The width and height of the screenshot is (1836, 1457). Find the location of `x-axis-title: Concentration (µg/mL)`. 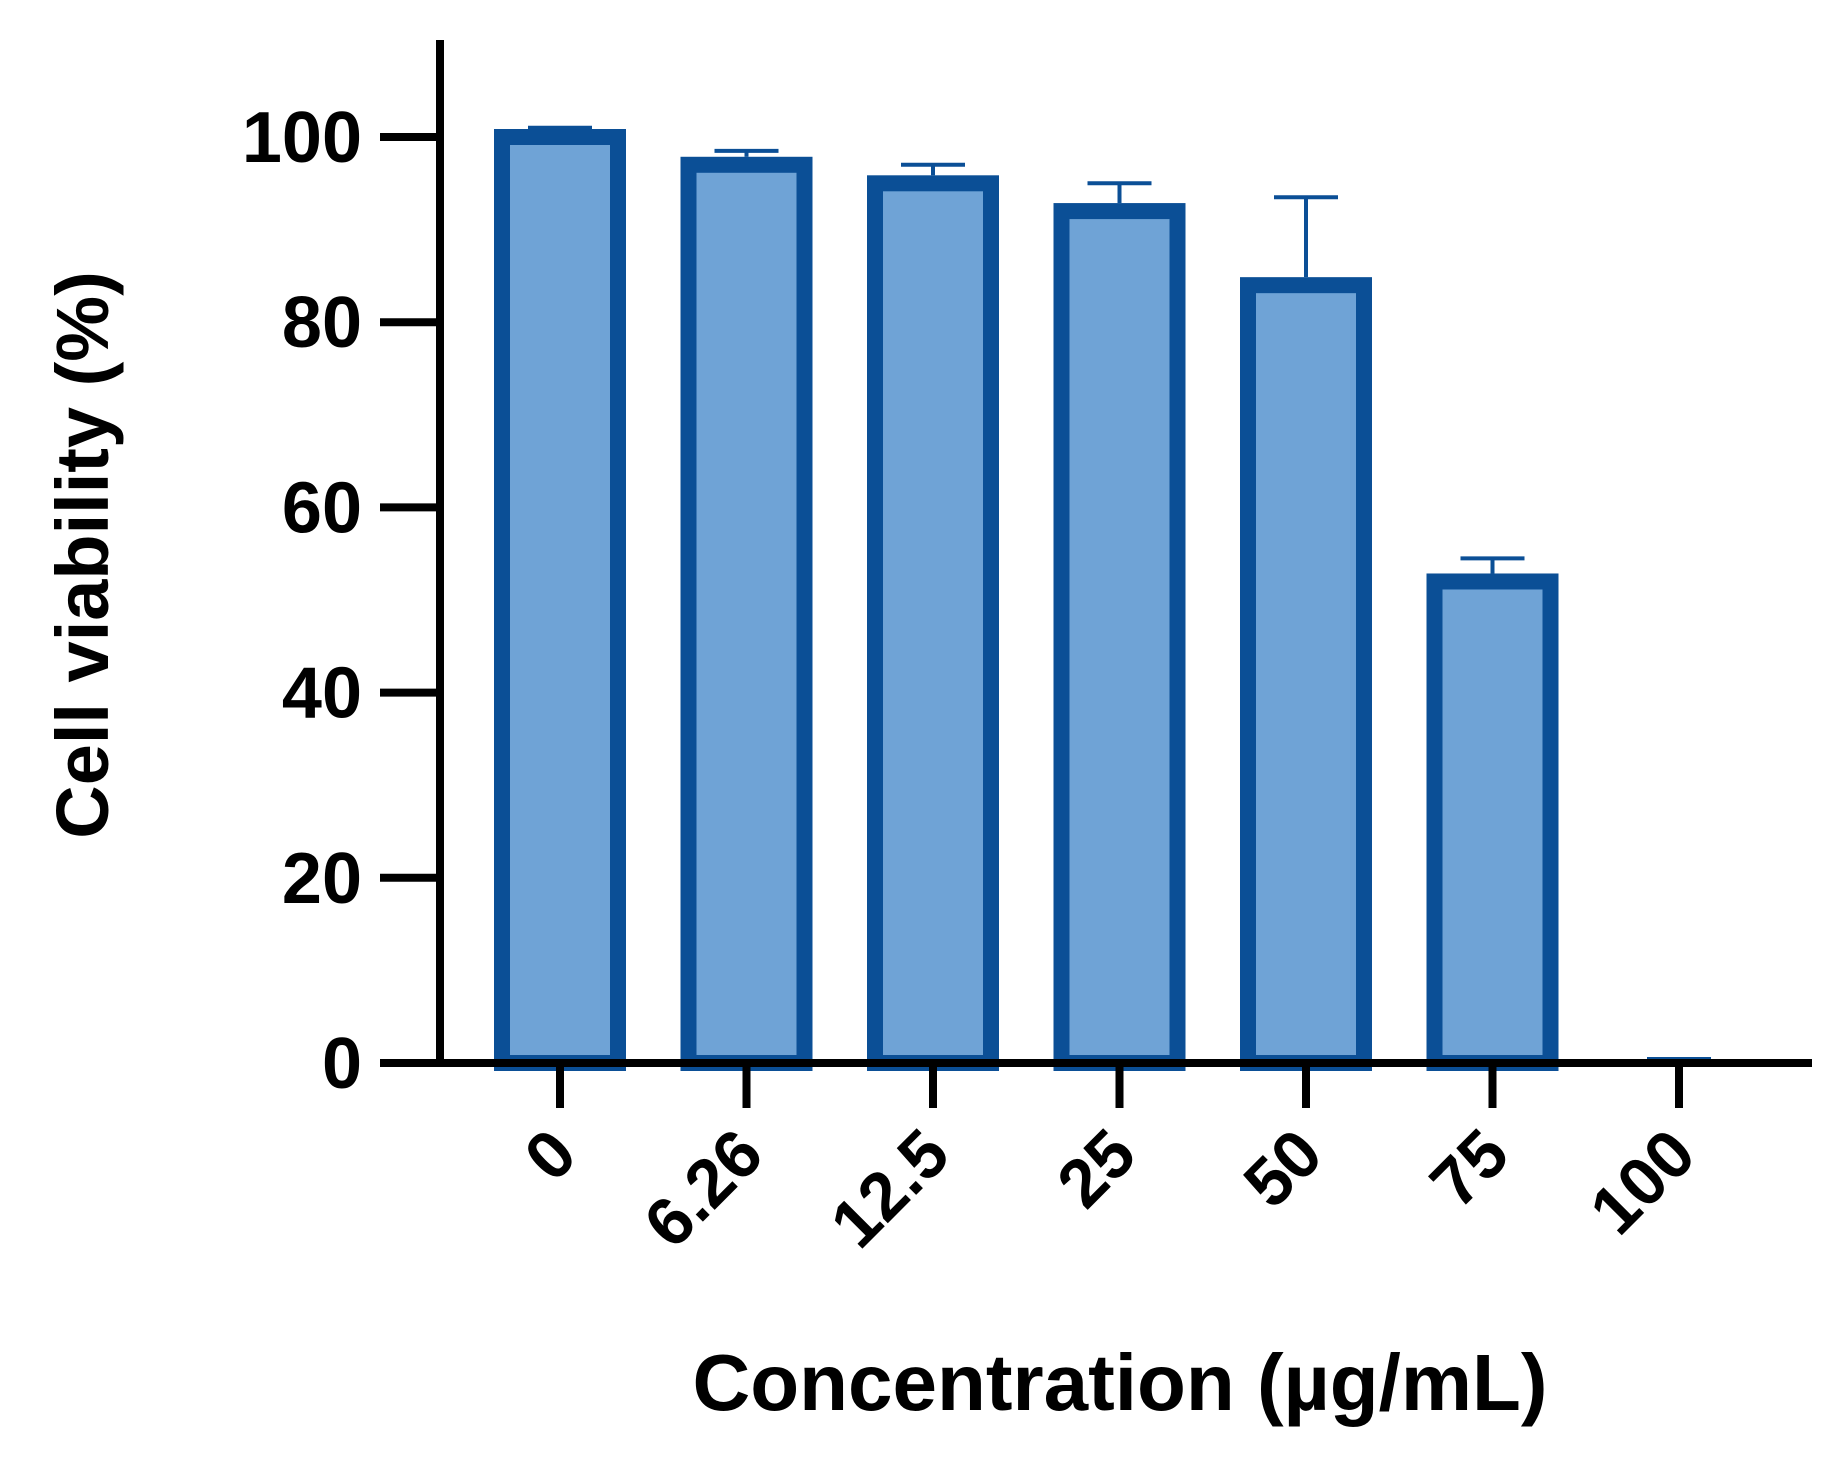

x-axis-title: Concentration (µg/mL) is located at coordinates (1120, 1382).